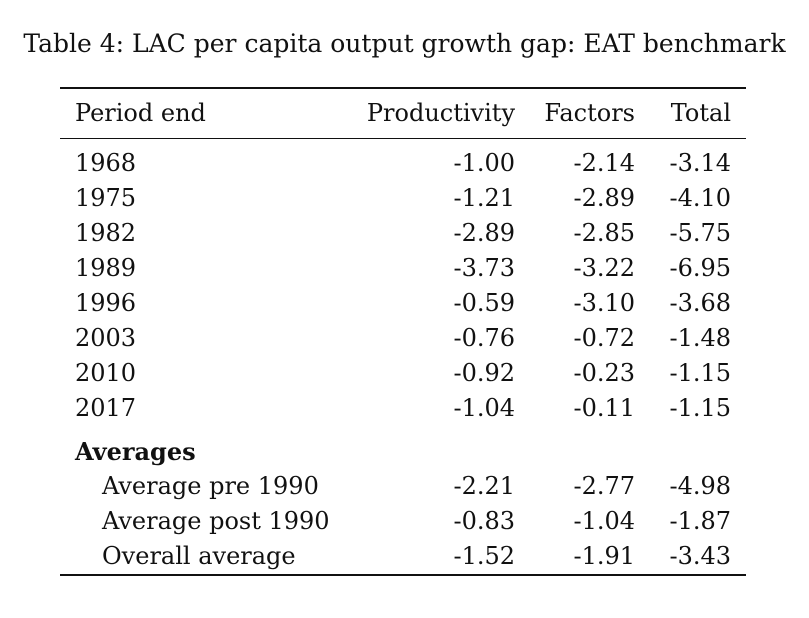 This screenshot has height=618, width=809. I want to click on period-cell: 2017, so click(106, 408).